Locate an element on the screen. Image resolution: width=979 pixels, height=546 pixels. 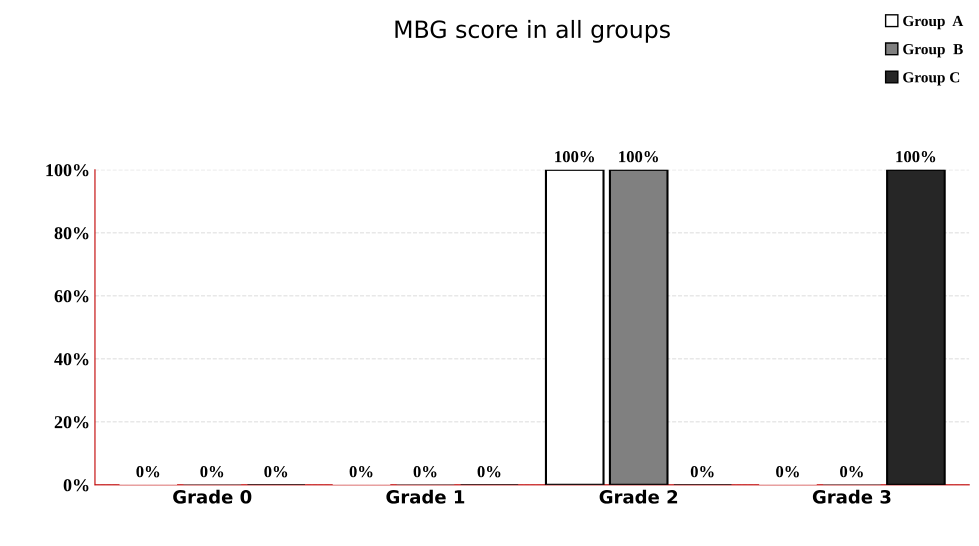
y-tick-label: 80% is located at coordinates (71, 233).